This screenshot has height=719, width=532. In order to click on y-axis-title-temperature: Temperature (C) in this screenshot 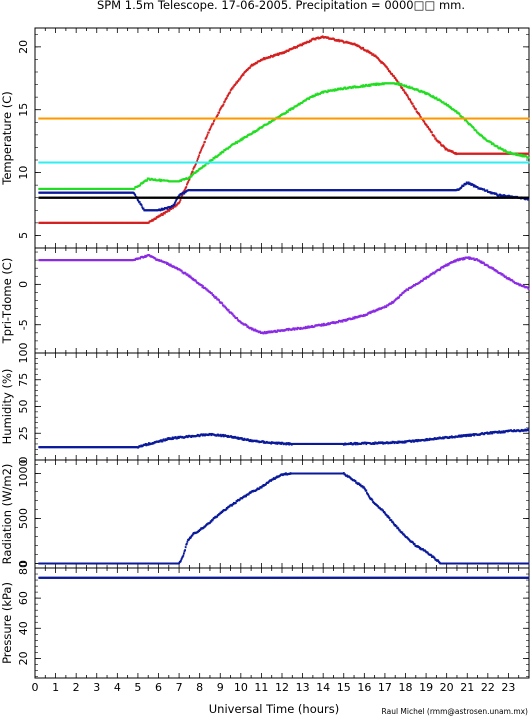, I will do `click(7, 138)`.